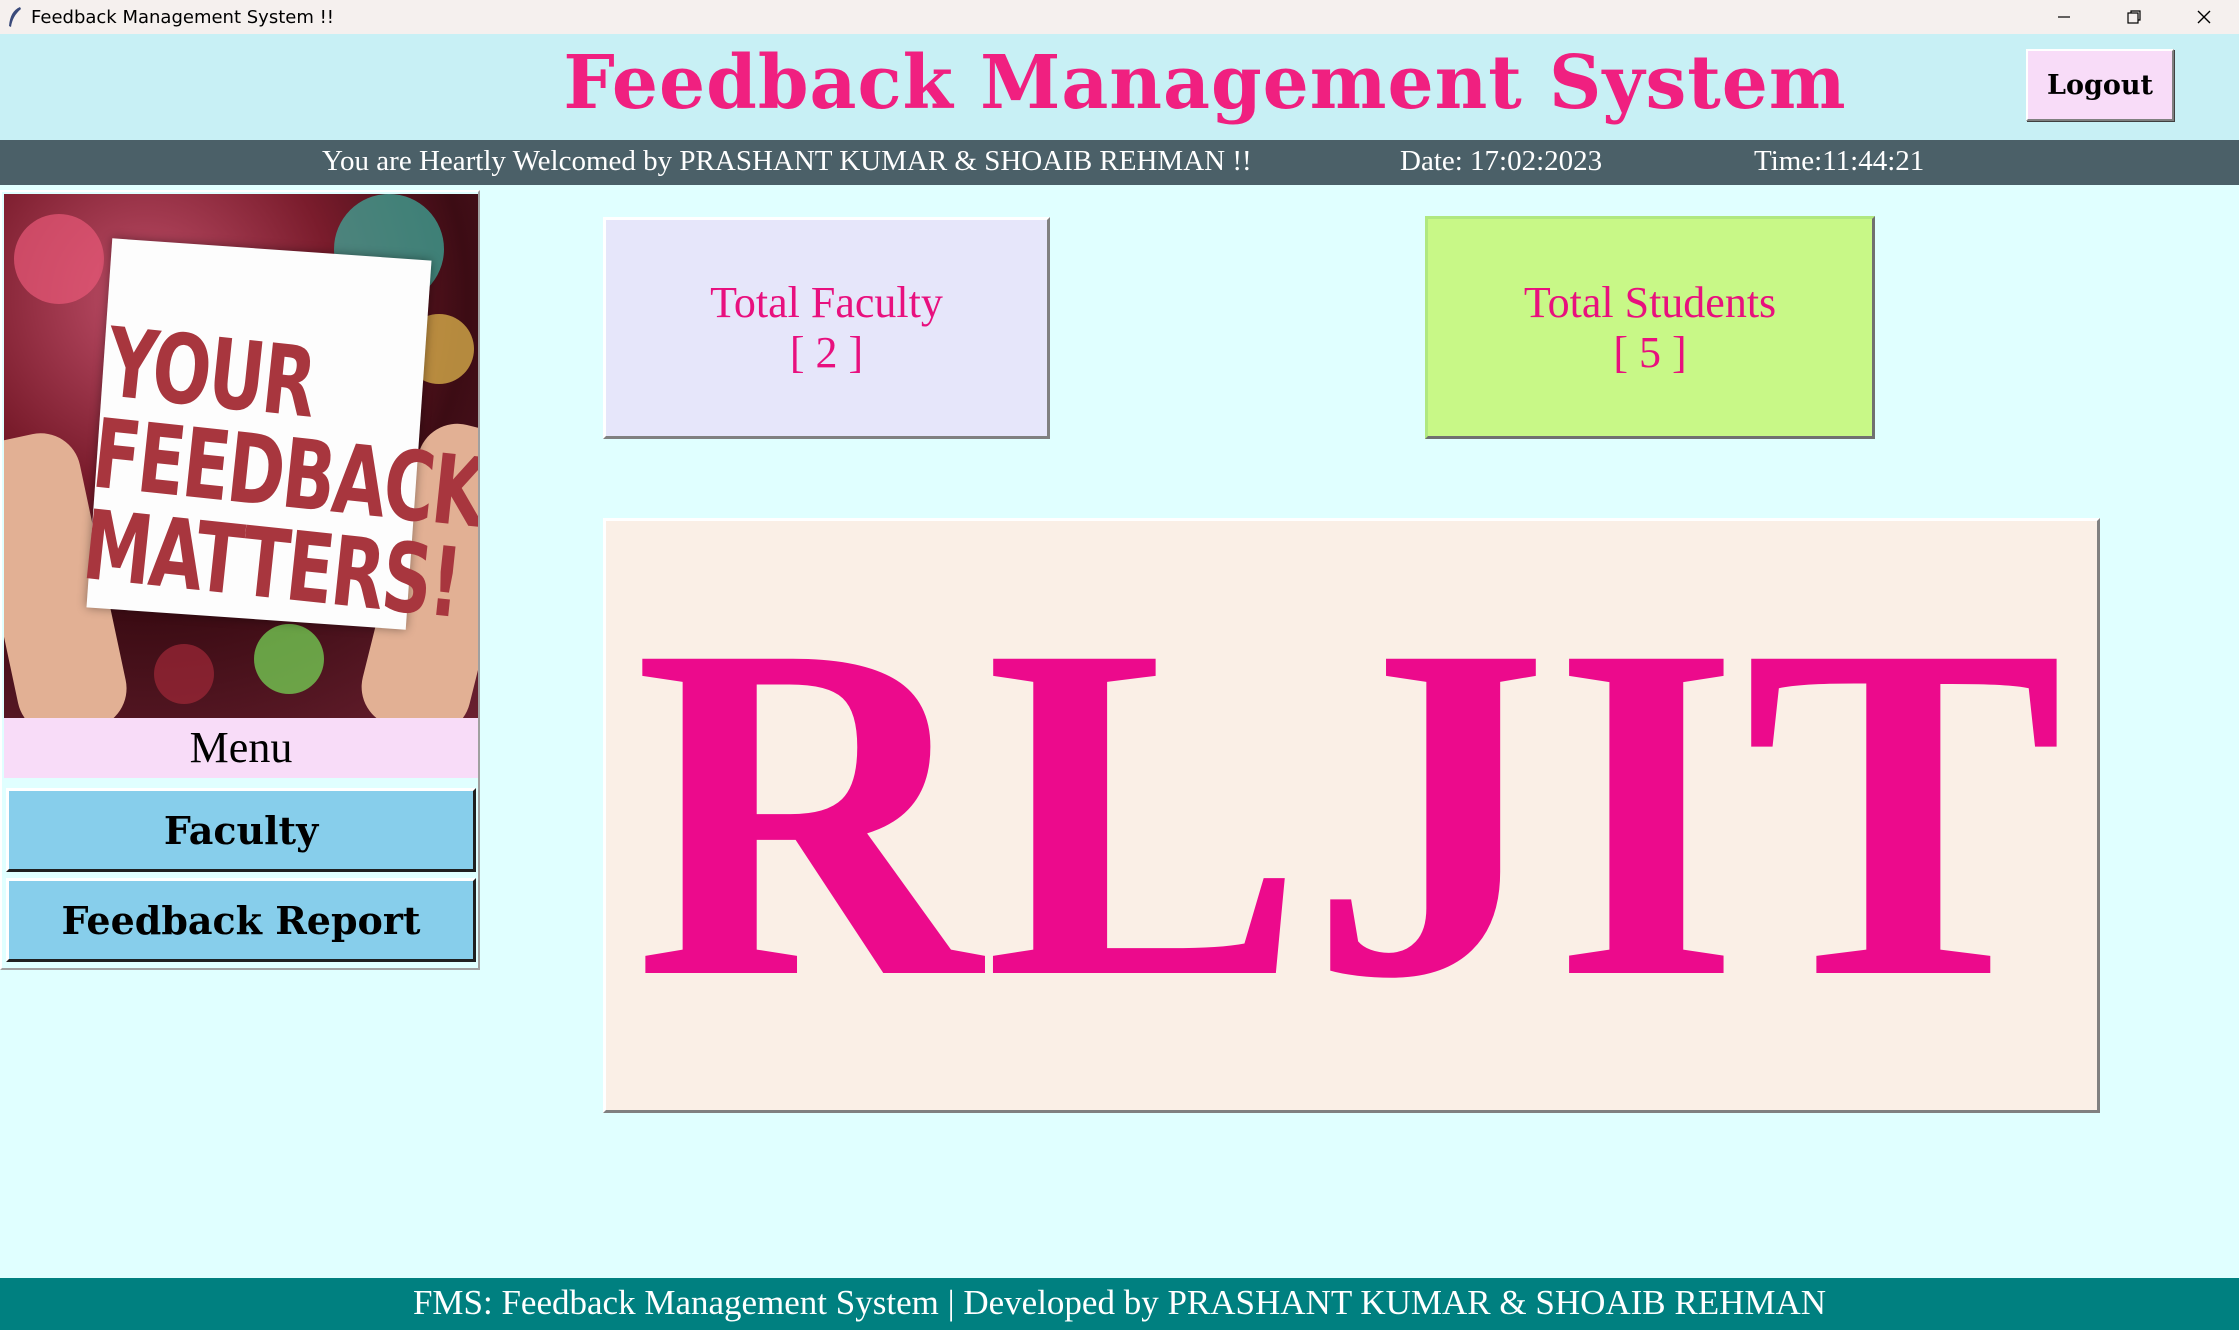 This screenshot has width=2239, height=1330. I want to click on poster-text: YOUR FEEDBACK MATTERS!, so click(278, 473).